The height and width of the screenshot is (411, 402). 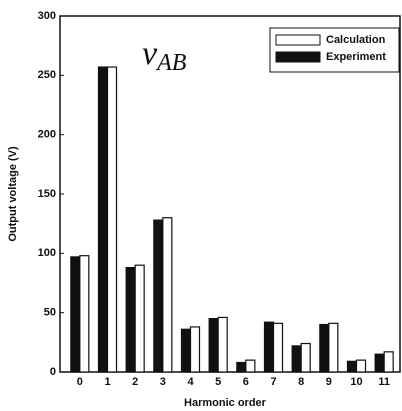 I want to click on y-tick-label: 300, so click(x=47, y=16).